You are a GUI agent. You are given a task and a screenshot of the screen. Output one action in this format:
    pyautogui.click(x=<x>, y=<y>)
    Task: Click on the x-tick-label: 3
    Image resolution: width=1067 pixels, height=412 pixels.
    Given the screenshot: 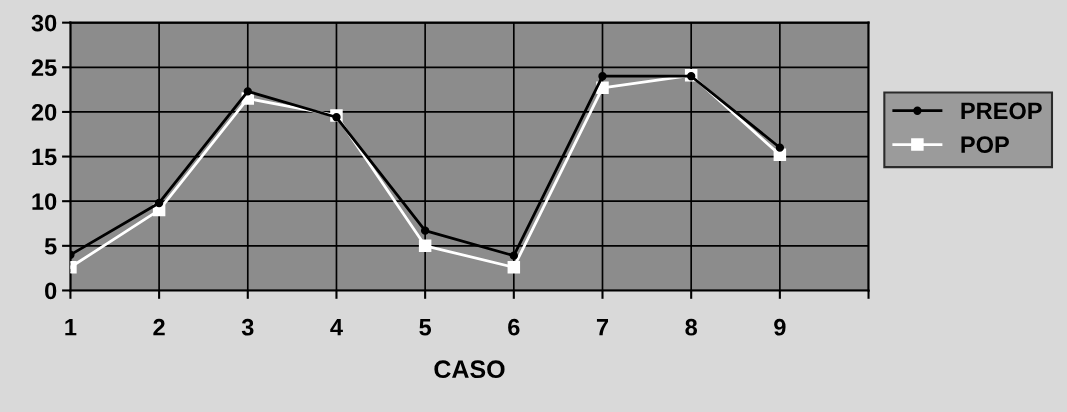 What is the action you would take?
    pyautogui.click(x=247, y=327)
    